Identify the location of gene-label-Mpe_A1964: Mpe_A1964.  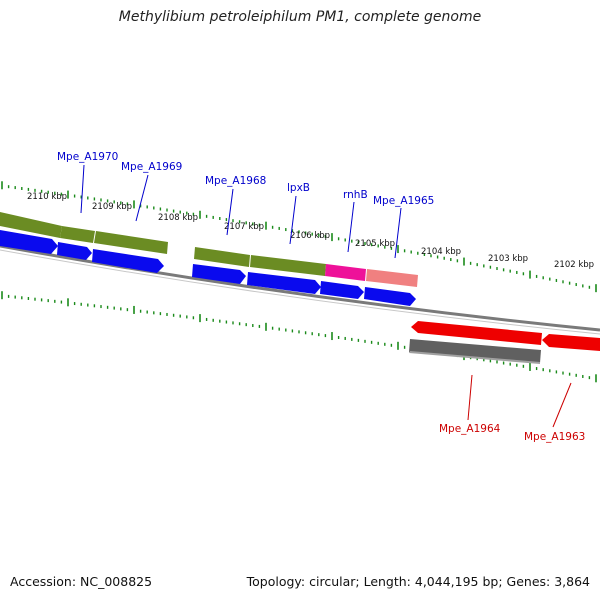
(470, 429).